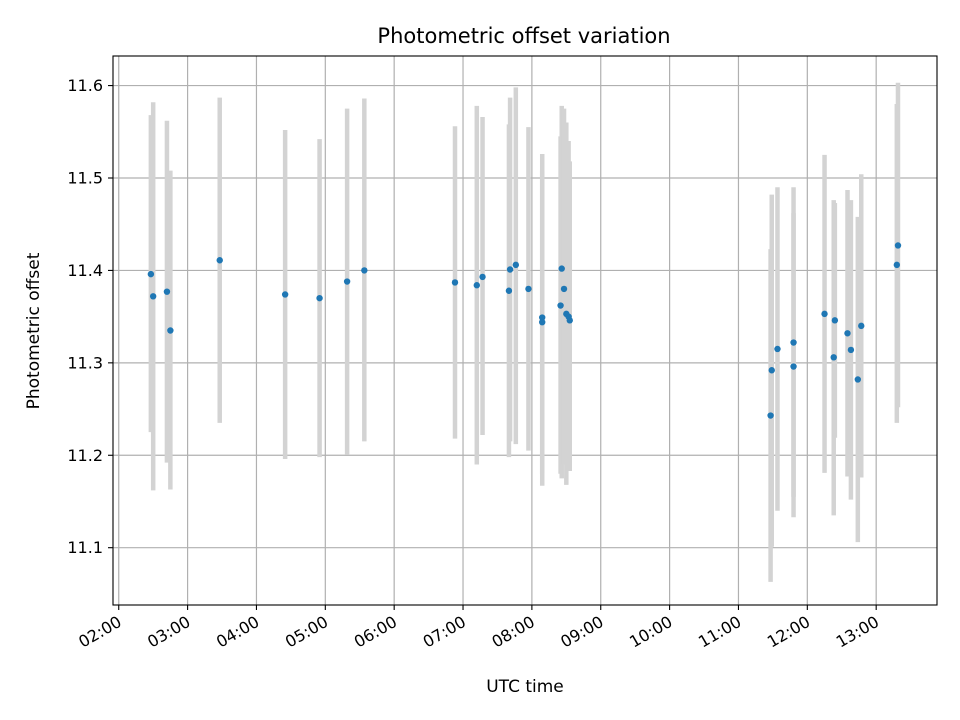 The width and height of the screenshot is (960, 720). I want to click on y-tick-label: 11.1, so click(85, 547).